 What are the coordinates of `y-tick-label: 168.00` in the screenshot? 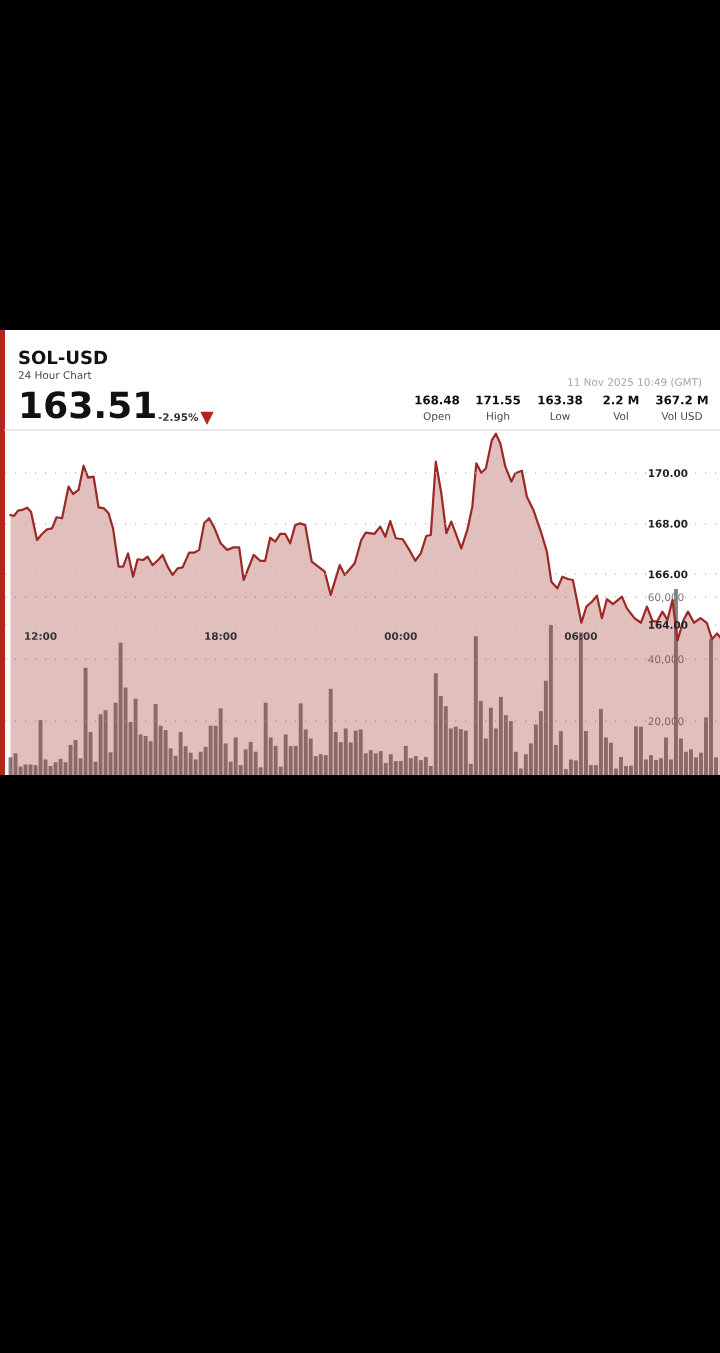 It's located at (668, 523).